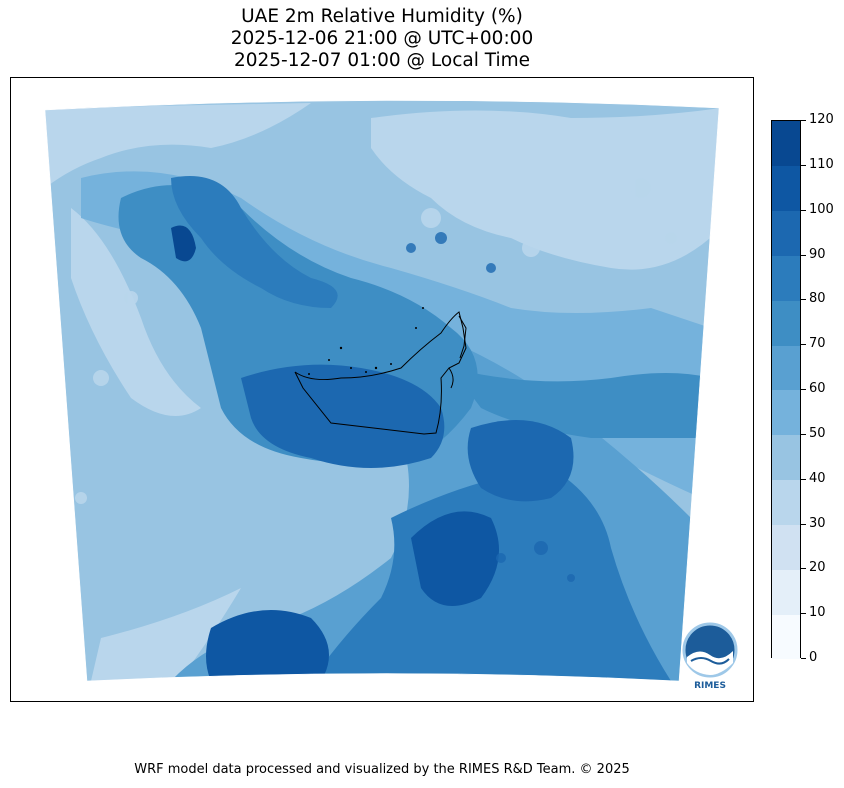 Image resolution: width=844 pixels, height=788 pixels. What do you see at coordinates (520, 461) in the screenshot?
I see `rh-core-oman` at bounding box center [520, 461].